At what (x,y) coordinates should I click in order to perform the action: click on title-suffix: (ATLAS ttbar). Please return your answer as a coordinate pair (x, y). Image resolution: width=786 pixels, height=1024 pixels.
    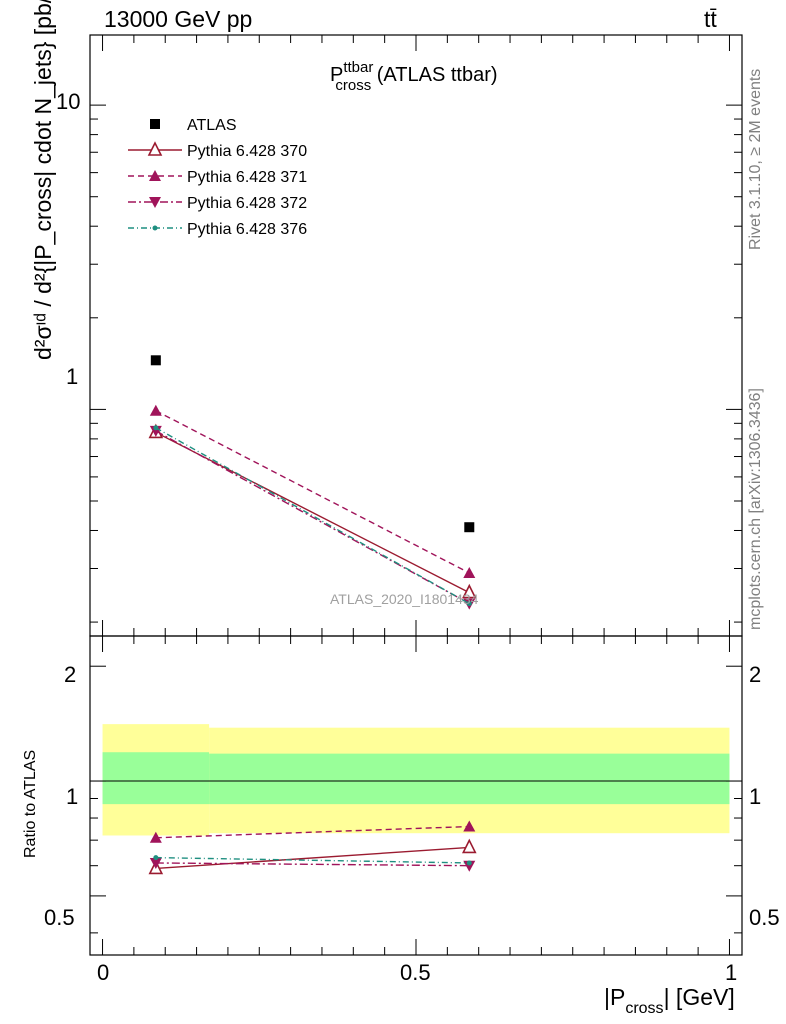
    Looking at the image, I should click on (437, 75).